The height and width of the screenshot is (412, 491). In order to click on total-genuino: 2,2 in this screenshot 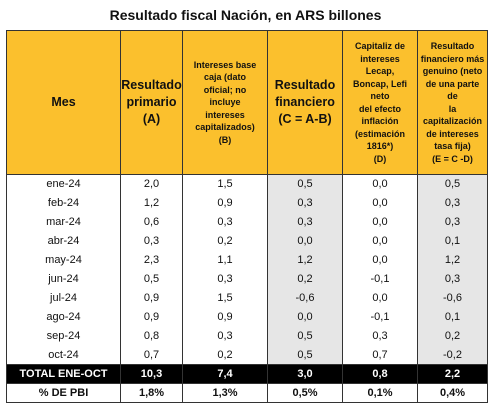, I will do `click(452, 374)`.